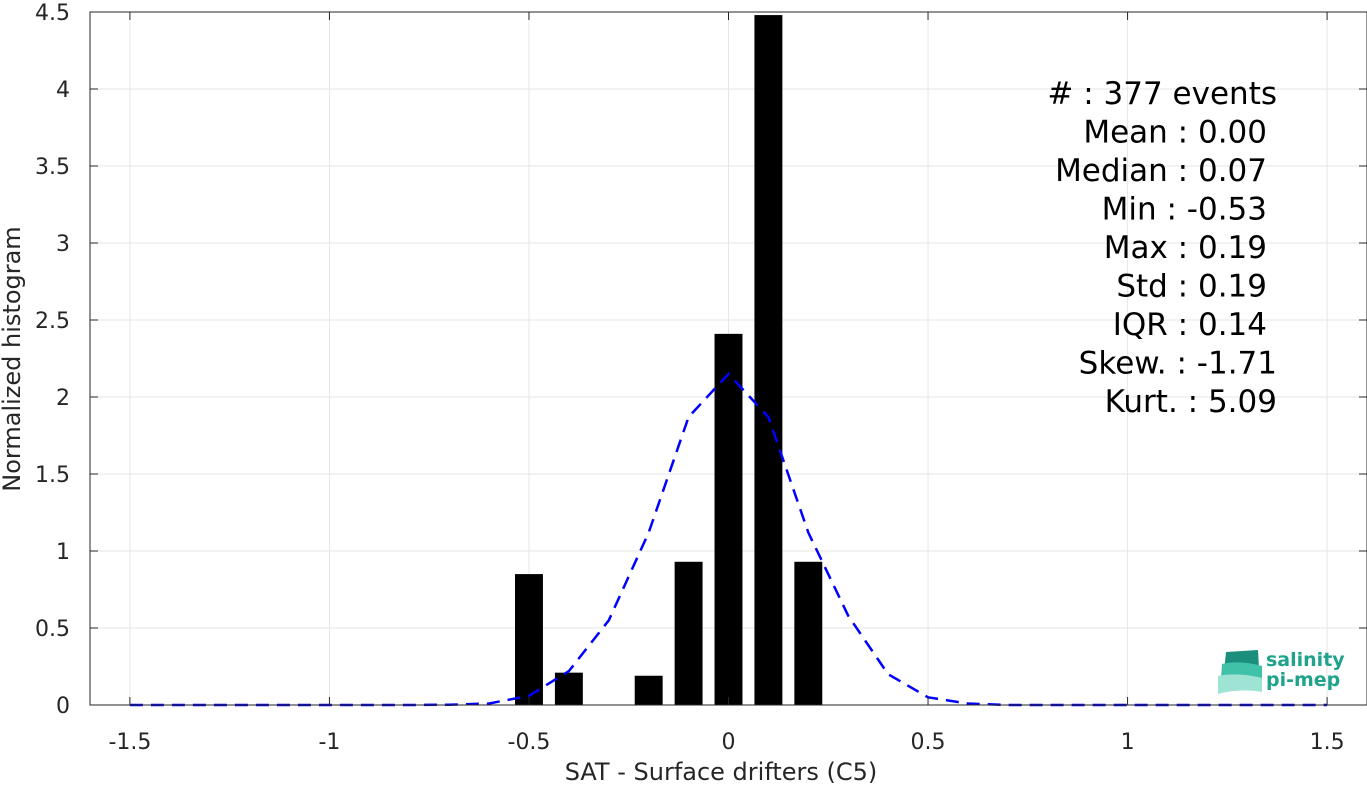 The image size is (1367, 785). I want to click on y-tick-label: 2, so click(63, 398).